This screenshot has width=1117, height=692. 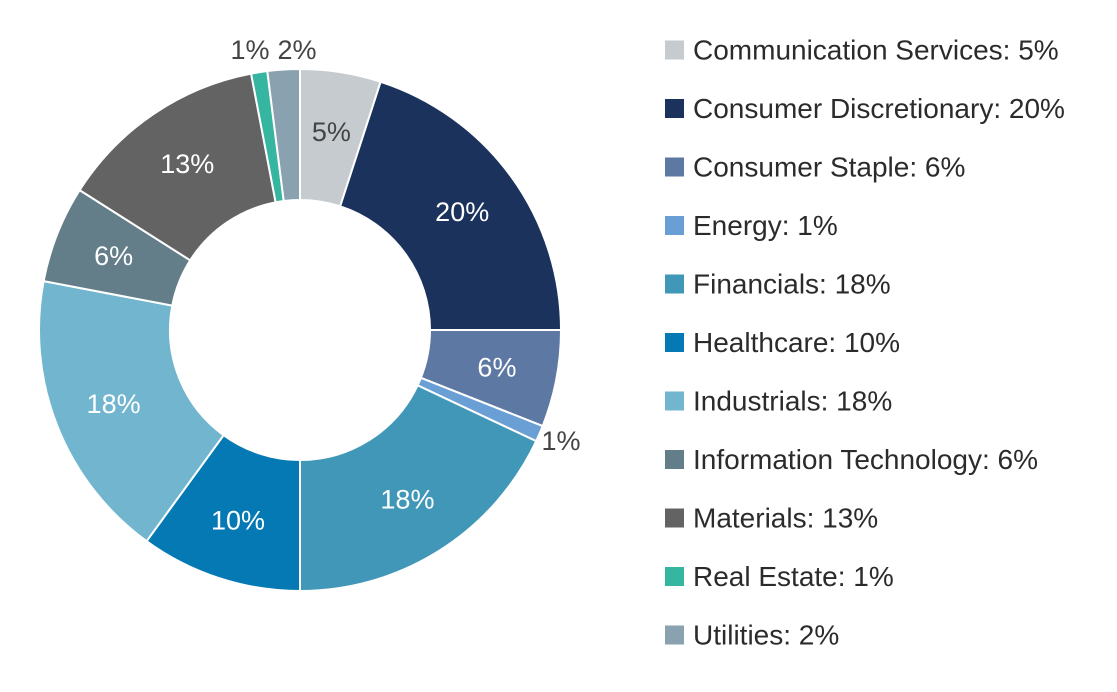 I want to click on slice-label-industrials: 18%, so click(x=114, y=404).